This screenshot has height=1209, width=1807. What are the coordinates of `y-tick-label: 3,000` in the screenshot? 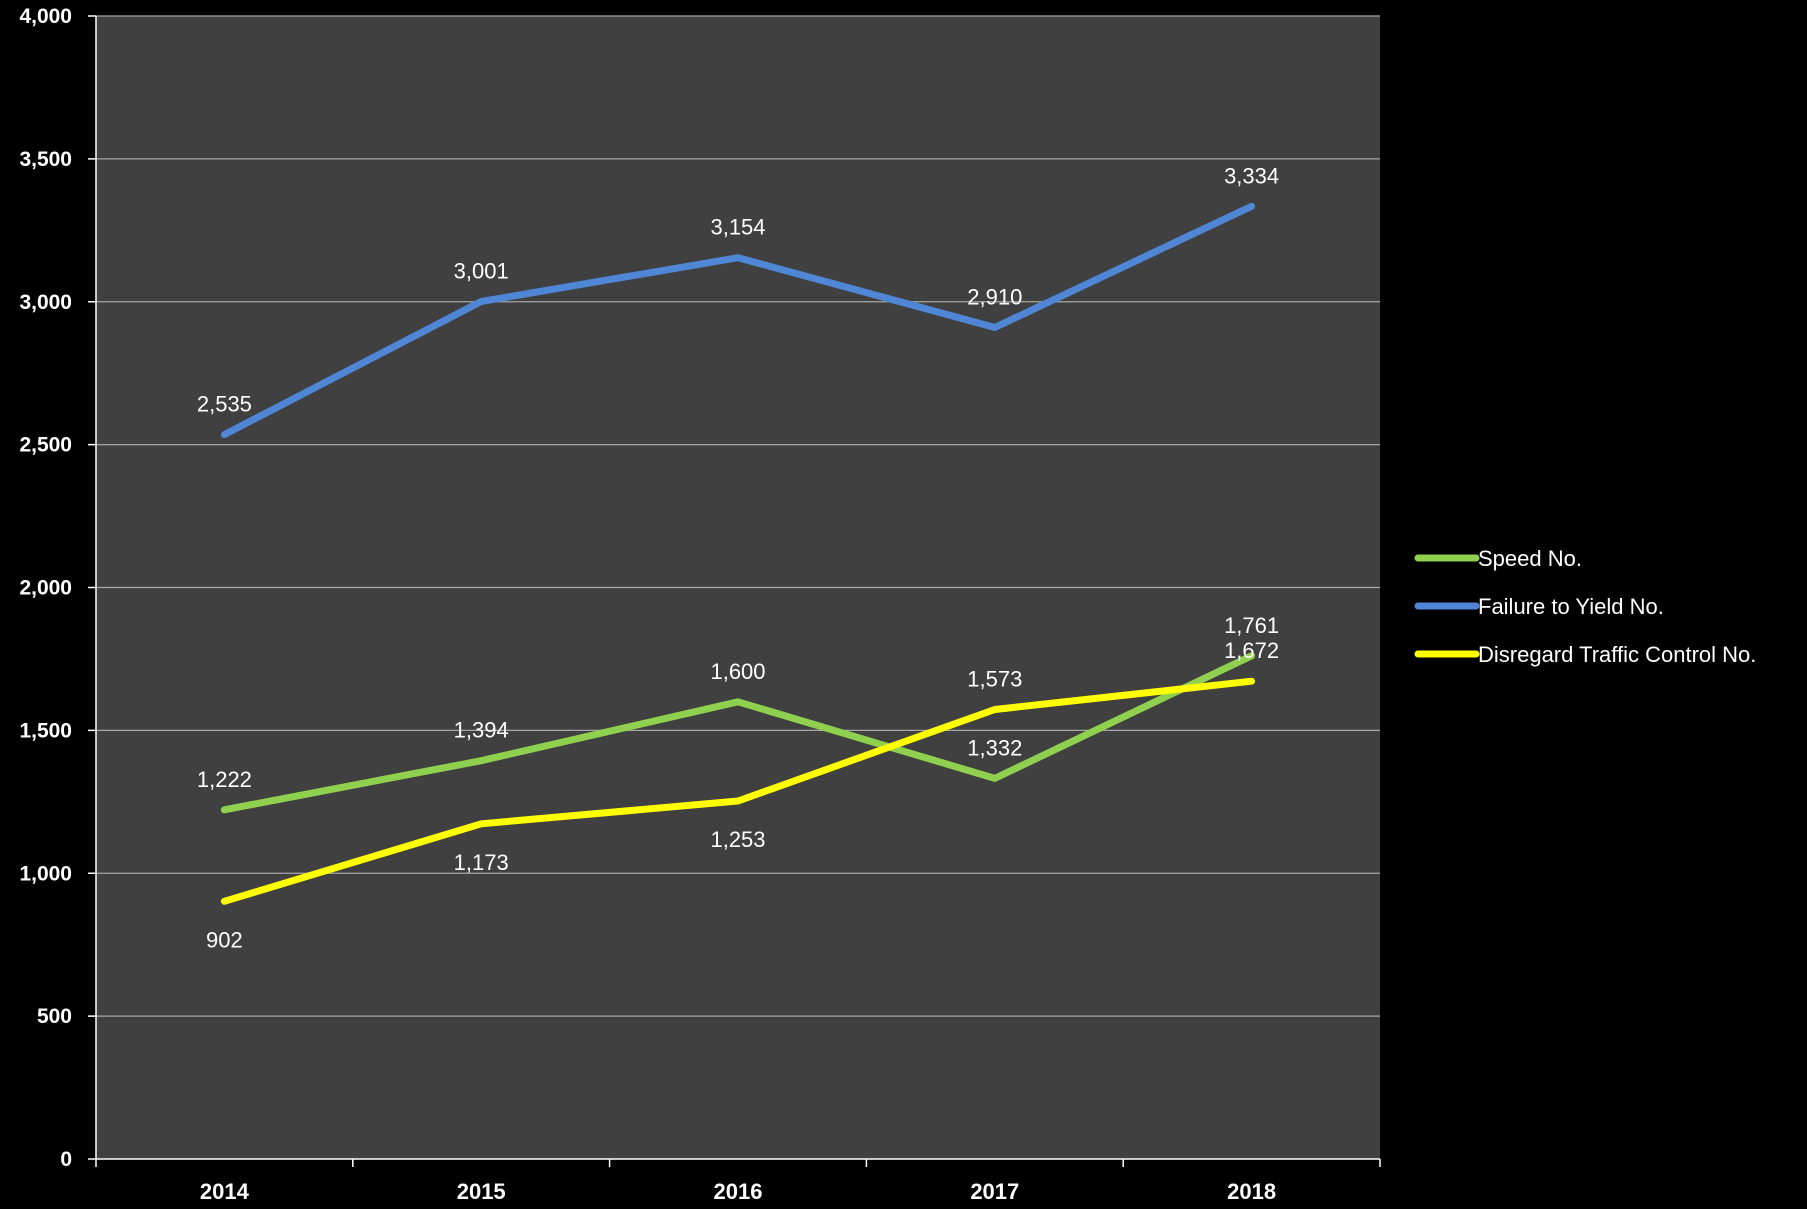 It's located at (45, 302).